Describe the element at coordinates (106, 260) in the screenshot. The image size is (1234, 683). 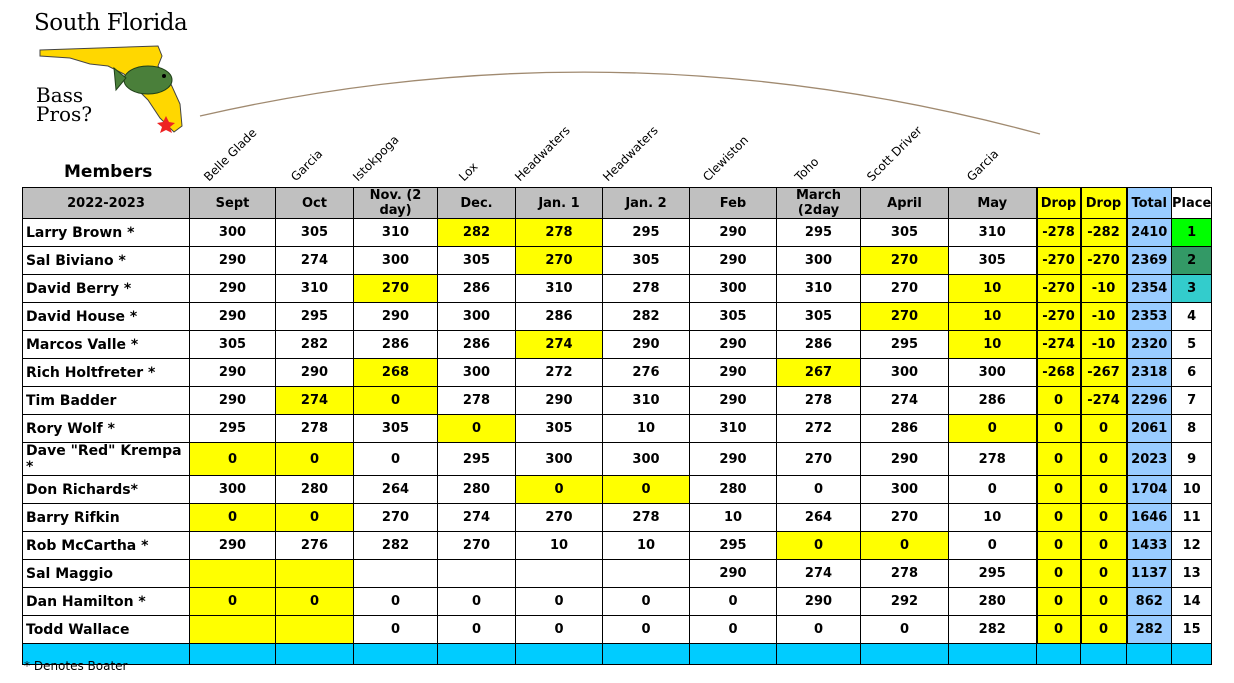
I see `member-name: Sal Biviano *` at that location.